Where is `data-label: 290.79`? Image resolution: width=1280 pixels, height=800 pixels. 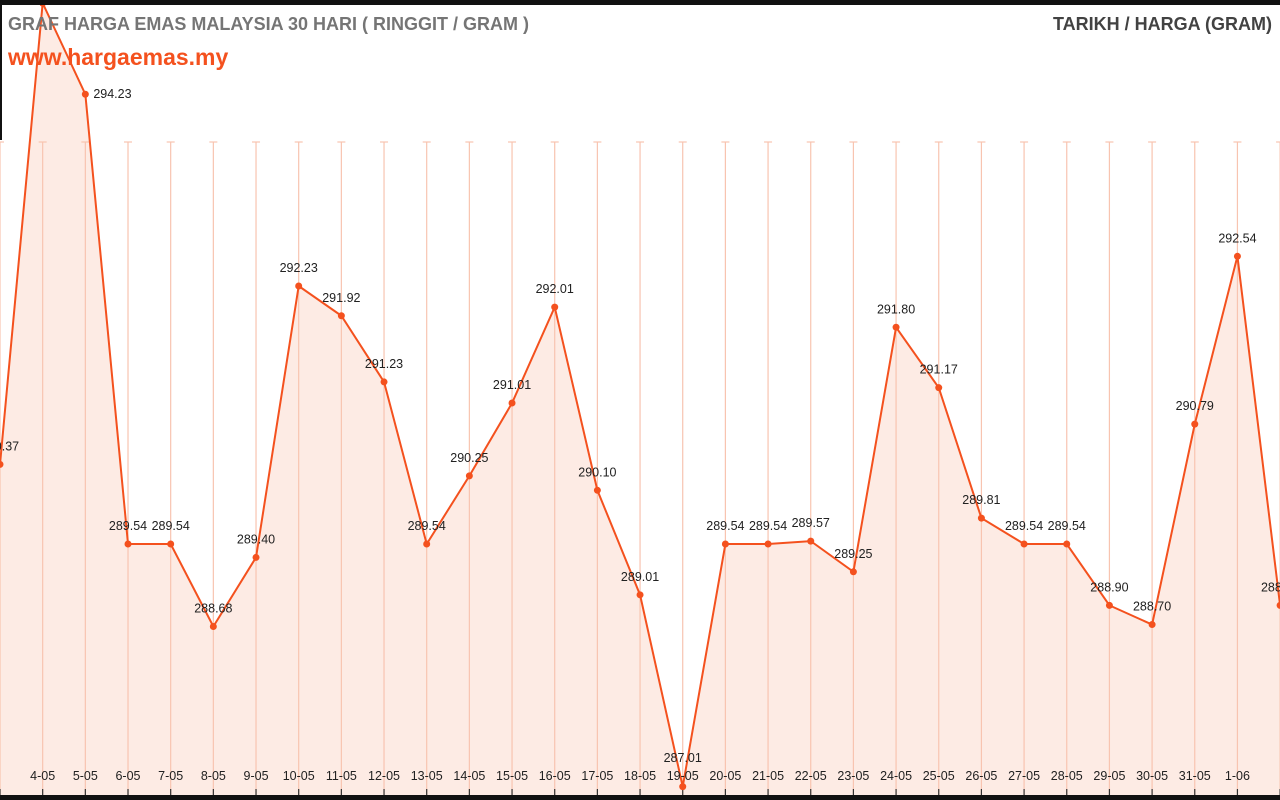
data-label: 290.79 is located at coordinates (1195, 406).